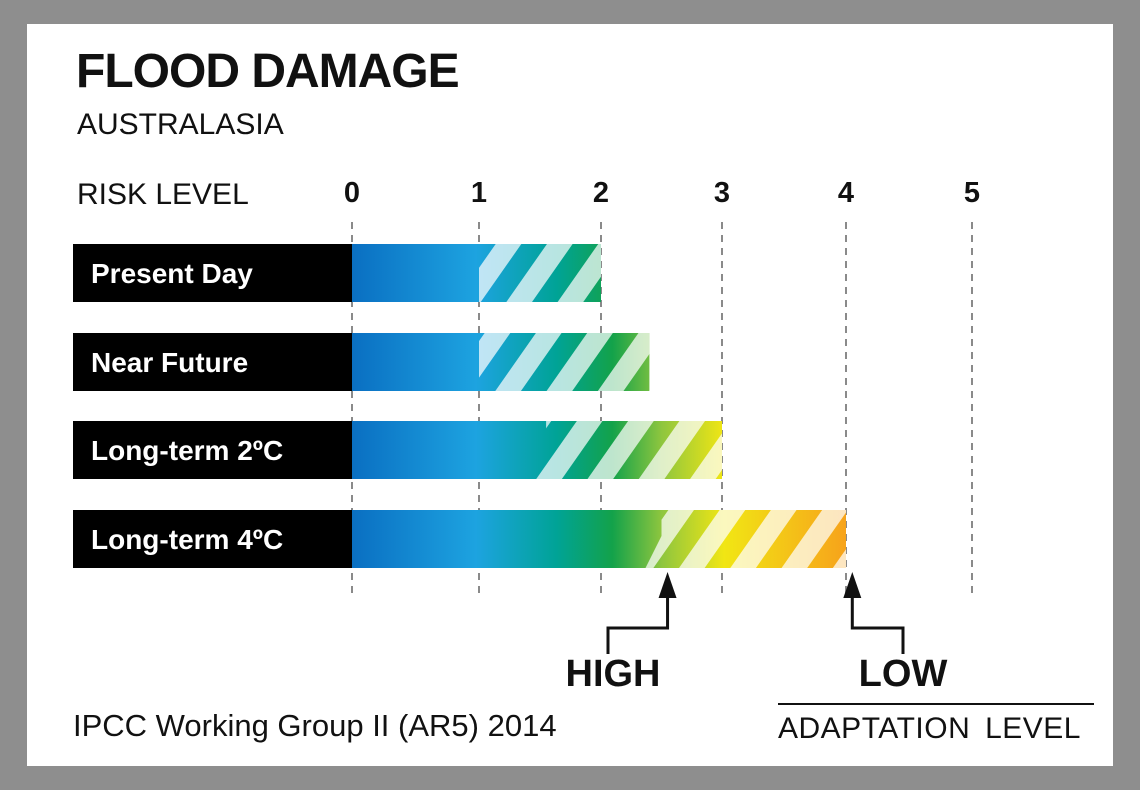 This screenshot has width=1140, height=790. What do you see at coordinates (638, 625) in the screenshot?
I see `high-arrow-line` at bounding box center [638, 625].